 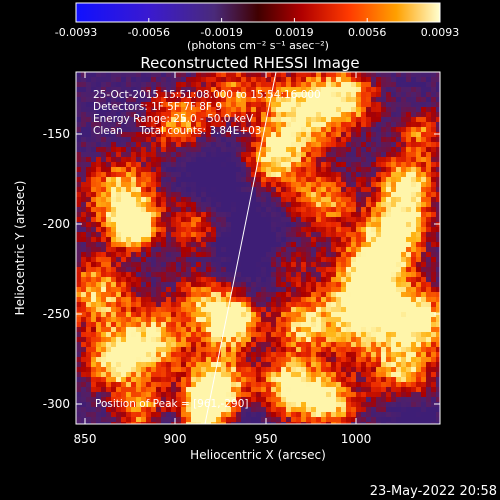 What do you see at coordinates (367, 32) in the screenshot?
I see `colorbar-tick-4: 0.0056` at bounding box center [367, 32].